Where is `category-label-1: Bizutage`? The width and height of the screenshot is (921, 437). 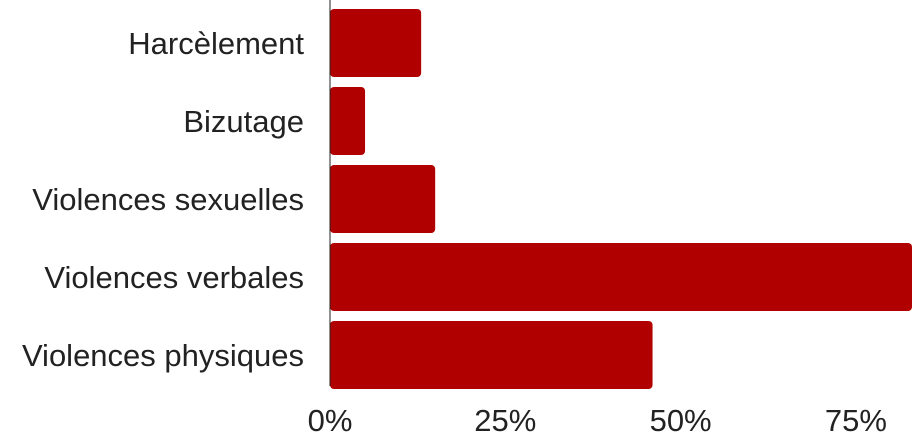
category-label-1: Bizutage is located at coordinates (243, 121).